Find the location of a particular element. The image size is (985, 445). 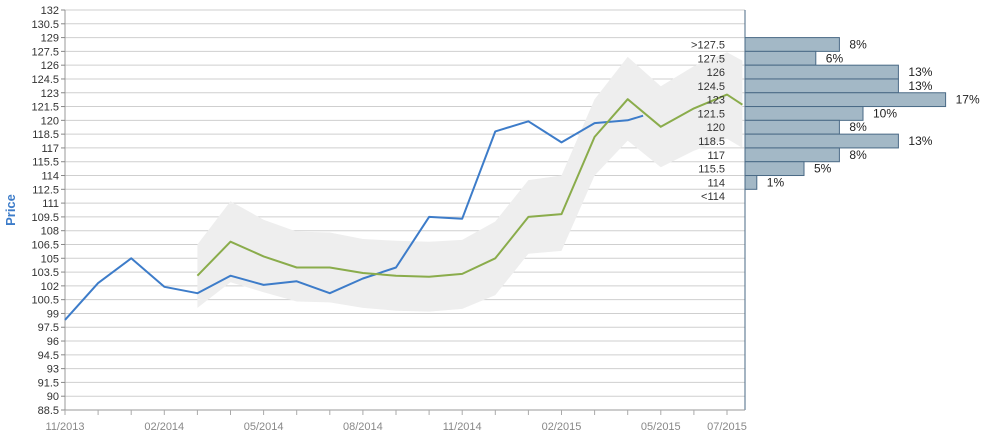

distribution-bin-label: 118.5 is located at coordinates (711, 142).